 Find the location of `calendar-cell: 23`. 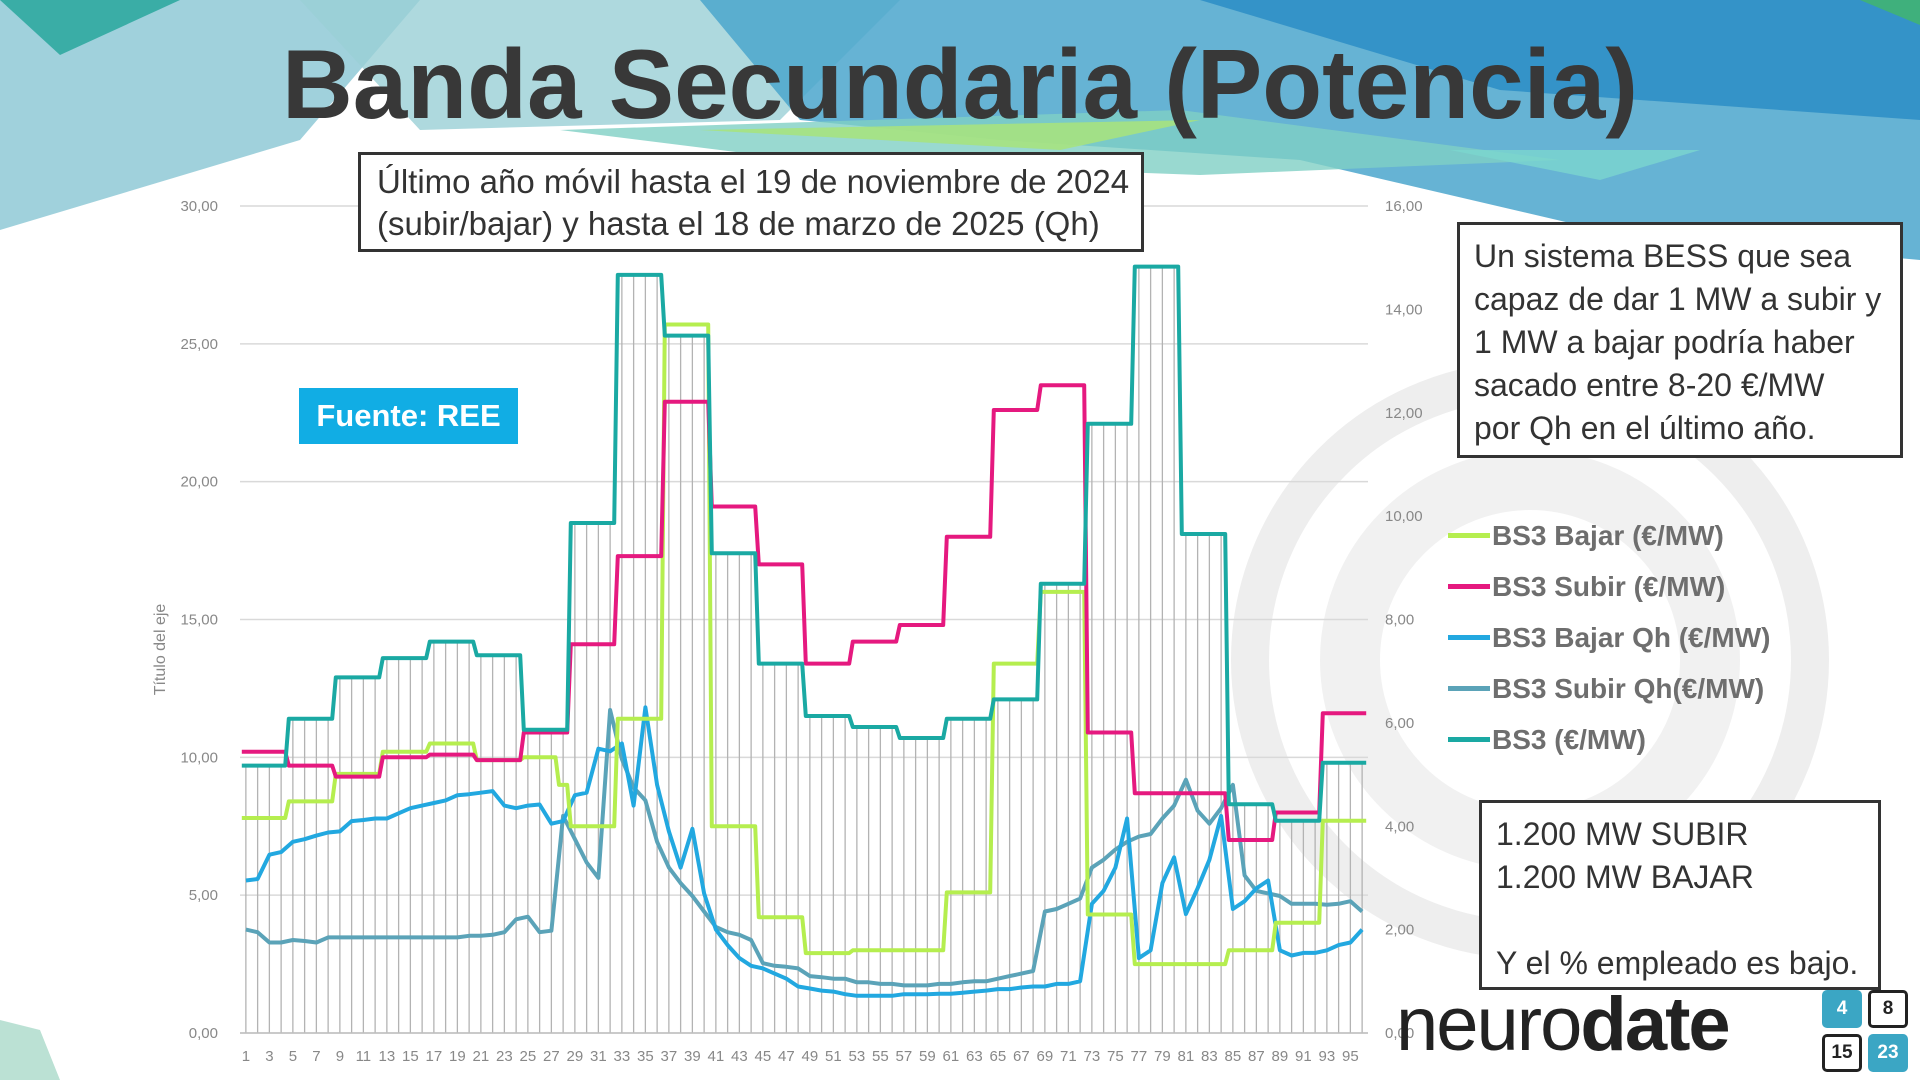

calendar-cell: 23 is located at coordinates (1888, 1053).